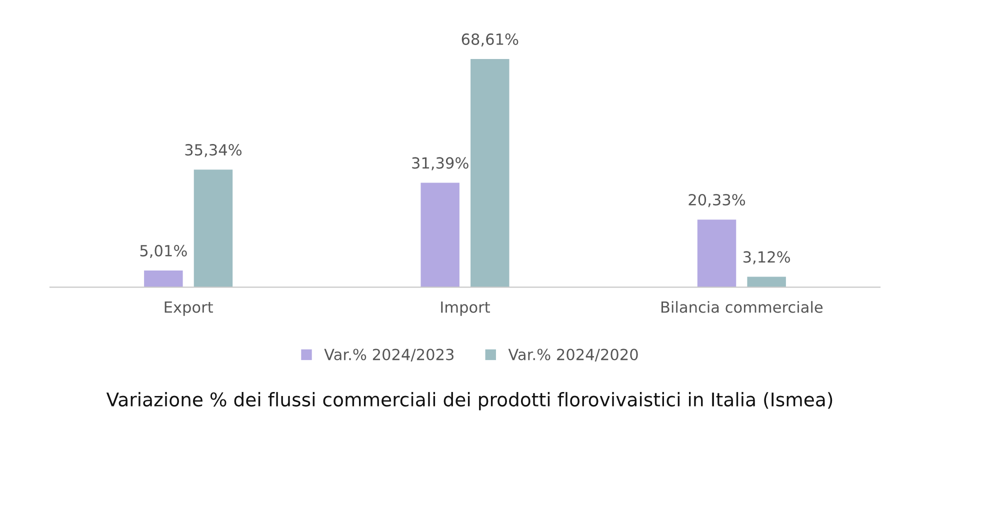 Image resolution: width=1000 pixels, height=511 pixels. Describe the element at coordinates (766, 257) in the screenshot. I see `data-label: 3,12%` at that location.